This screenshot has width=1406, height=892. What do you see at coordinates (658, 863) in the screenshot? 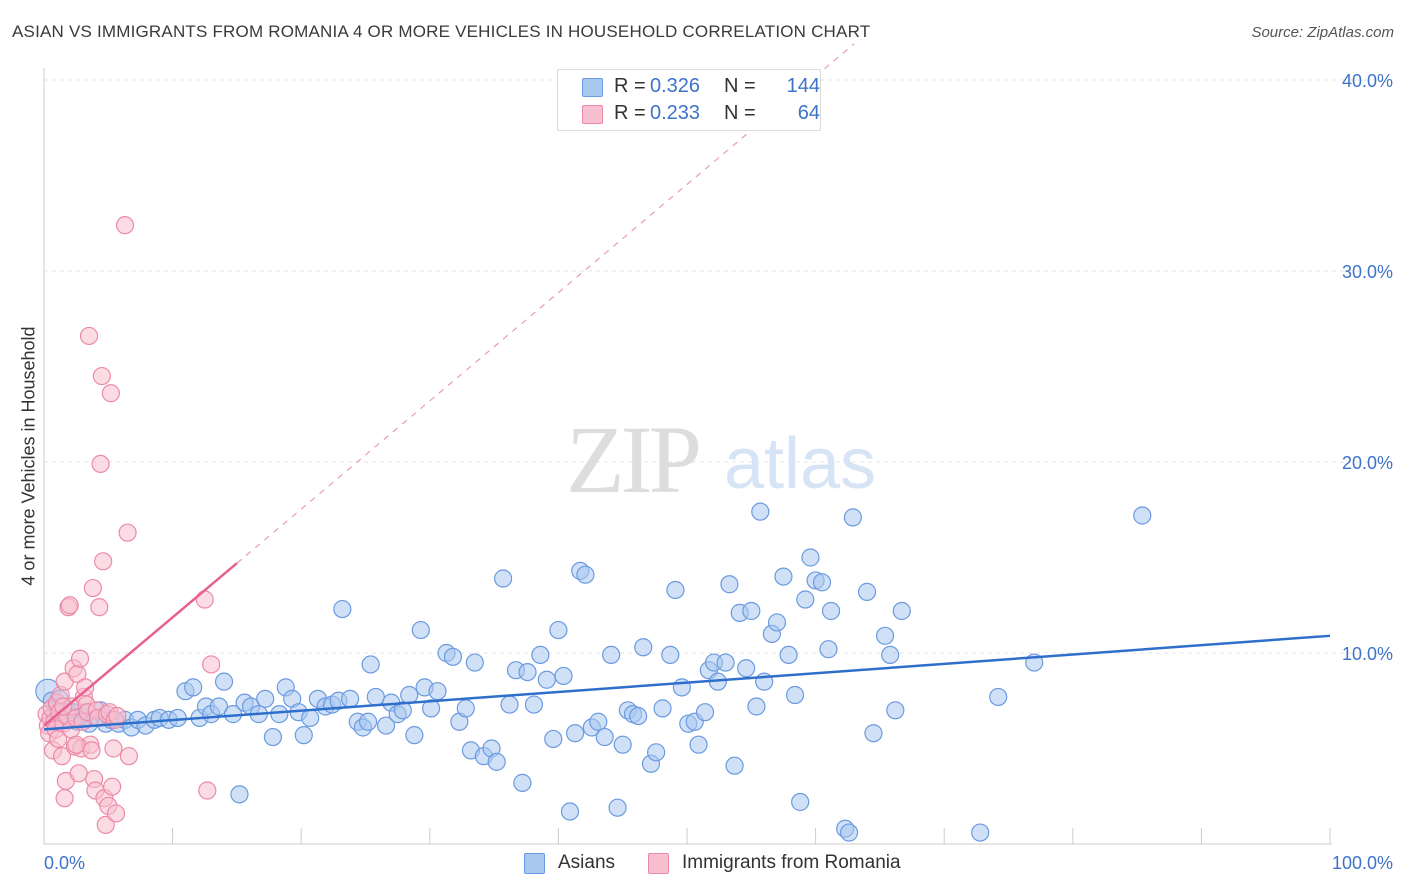
I see `legend-swatch-romania` at bounding box center [658, 863].